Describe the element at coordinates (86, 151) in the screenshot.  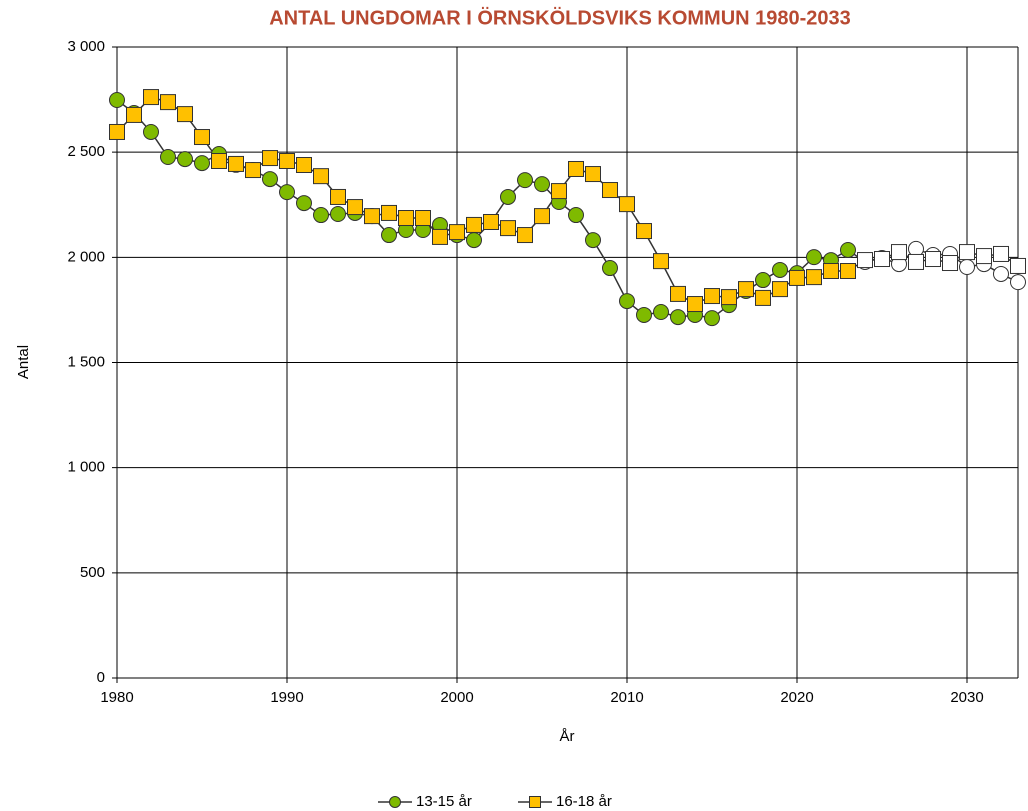
I see `y-tick-label: 2 500` at that location.